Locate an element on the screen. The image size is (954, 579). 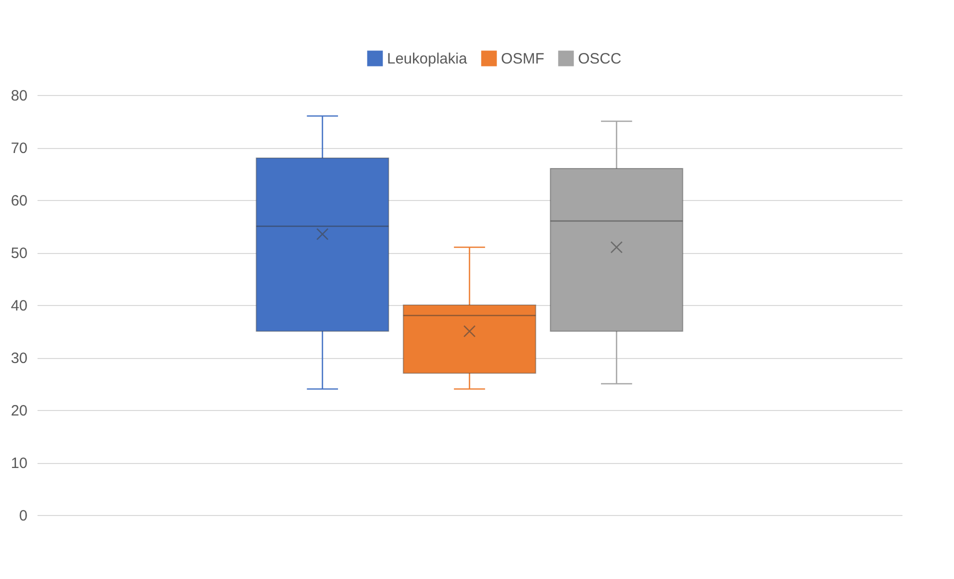
y-tick-label: 80 is located at coordinates (19, 96).